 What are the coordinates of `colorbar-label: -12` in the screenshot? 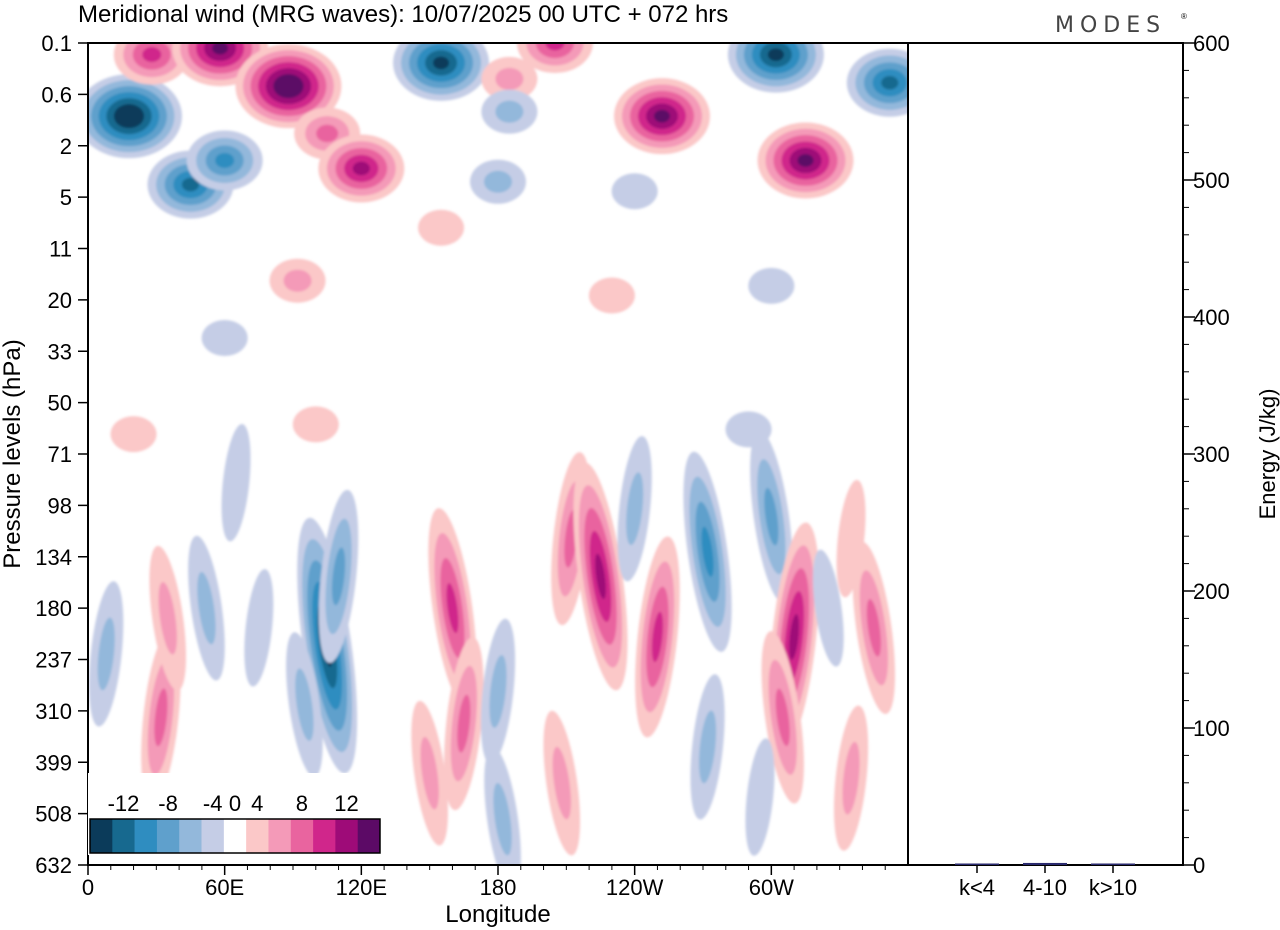 It's located at (124, 803).